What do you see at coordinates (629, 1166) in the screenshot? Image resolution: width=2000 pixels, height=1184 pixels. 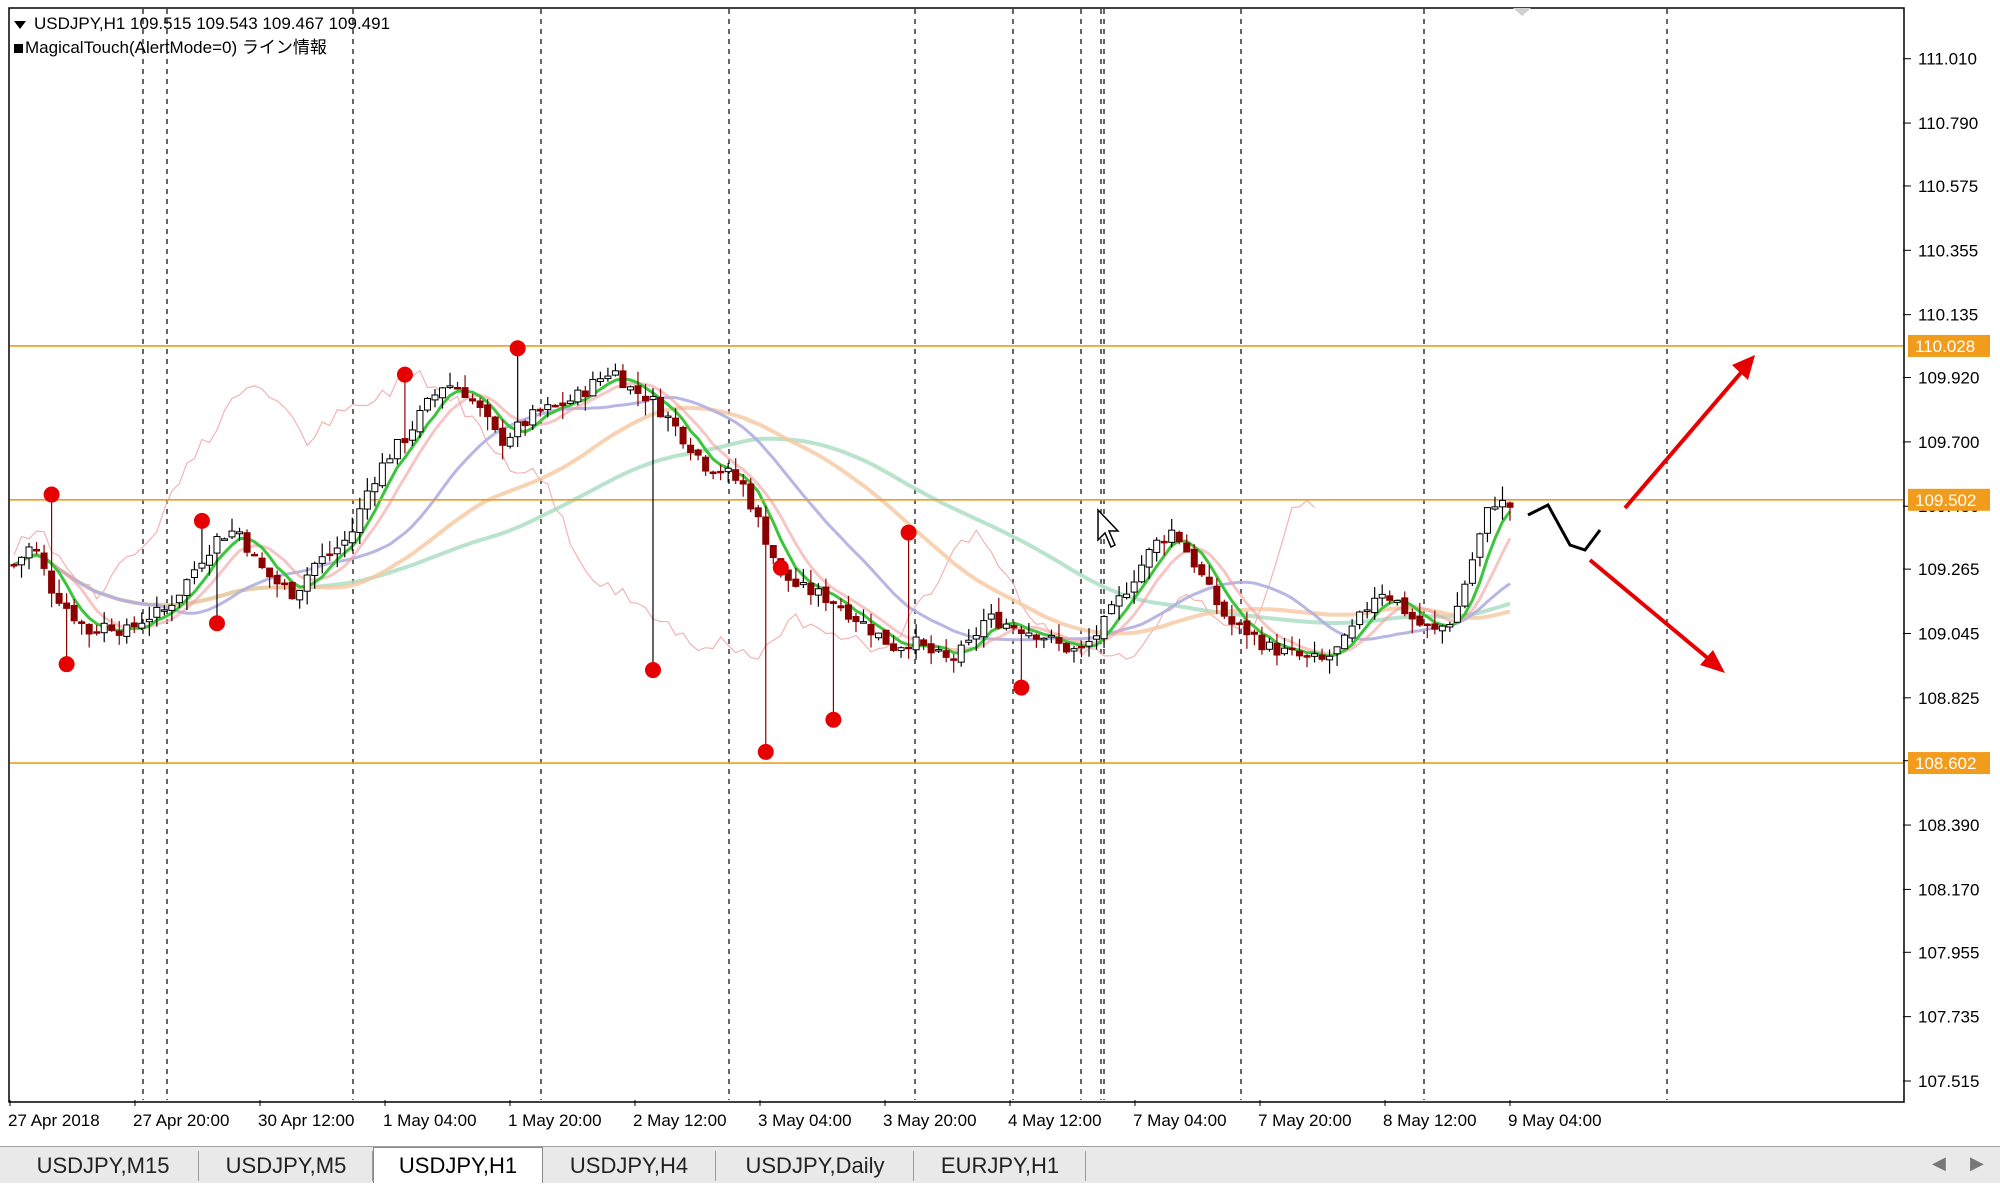 I see `tab-usdjpy-h4: USDJPY,H4` at bounding box center [629, 1166].